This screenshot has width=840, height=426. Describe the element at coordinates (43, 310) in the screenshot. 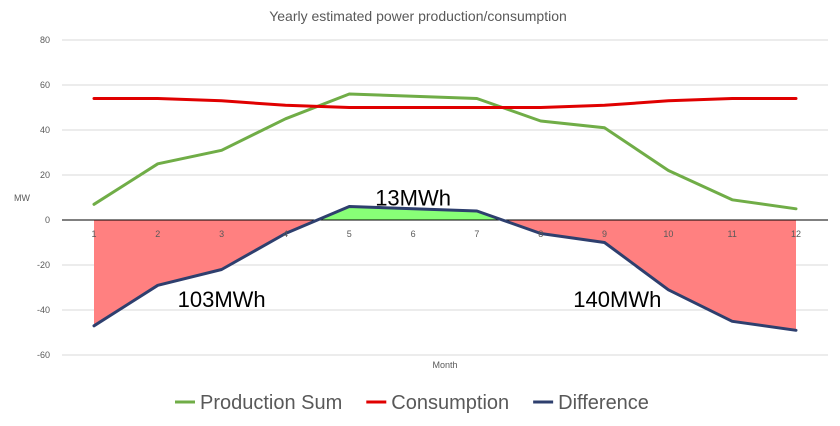

I see `y-tick-label: -40` at that location.